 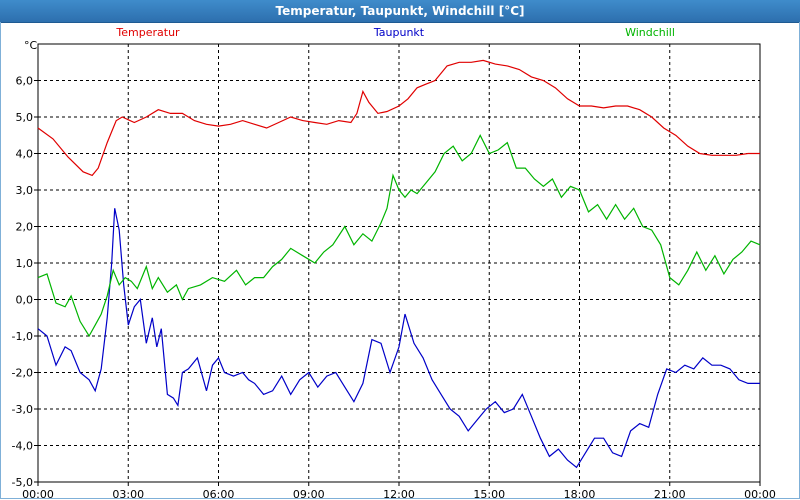 What do you see at coordinates (25, 227) in the screenshot?
I see `y-tick-label: 2,0` at bounding box center [25, 227].